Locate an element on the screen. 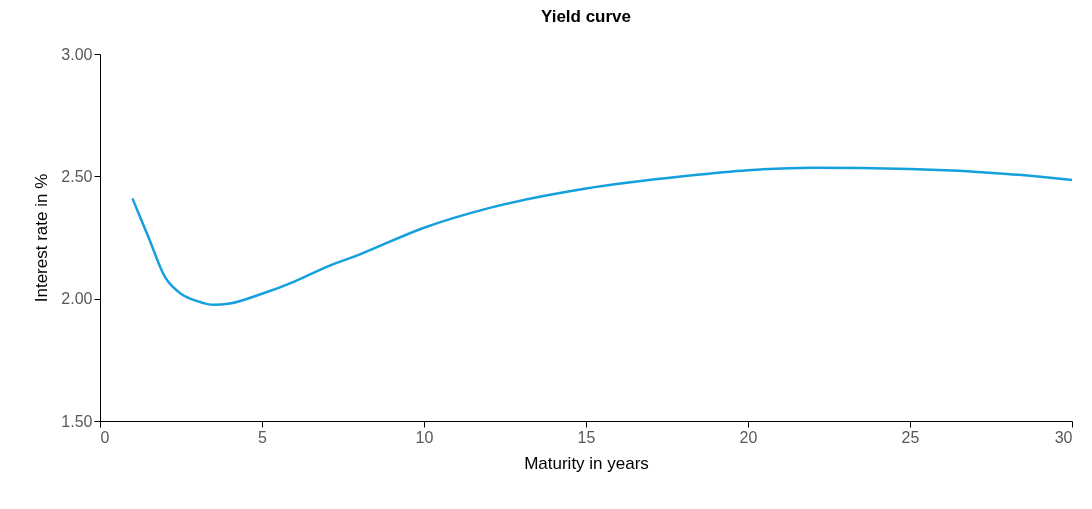  x-tick-label: 30 is located at coordinates (1063, 437).